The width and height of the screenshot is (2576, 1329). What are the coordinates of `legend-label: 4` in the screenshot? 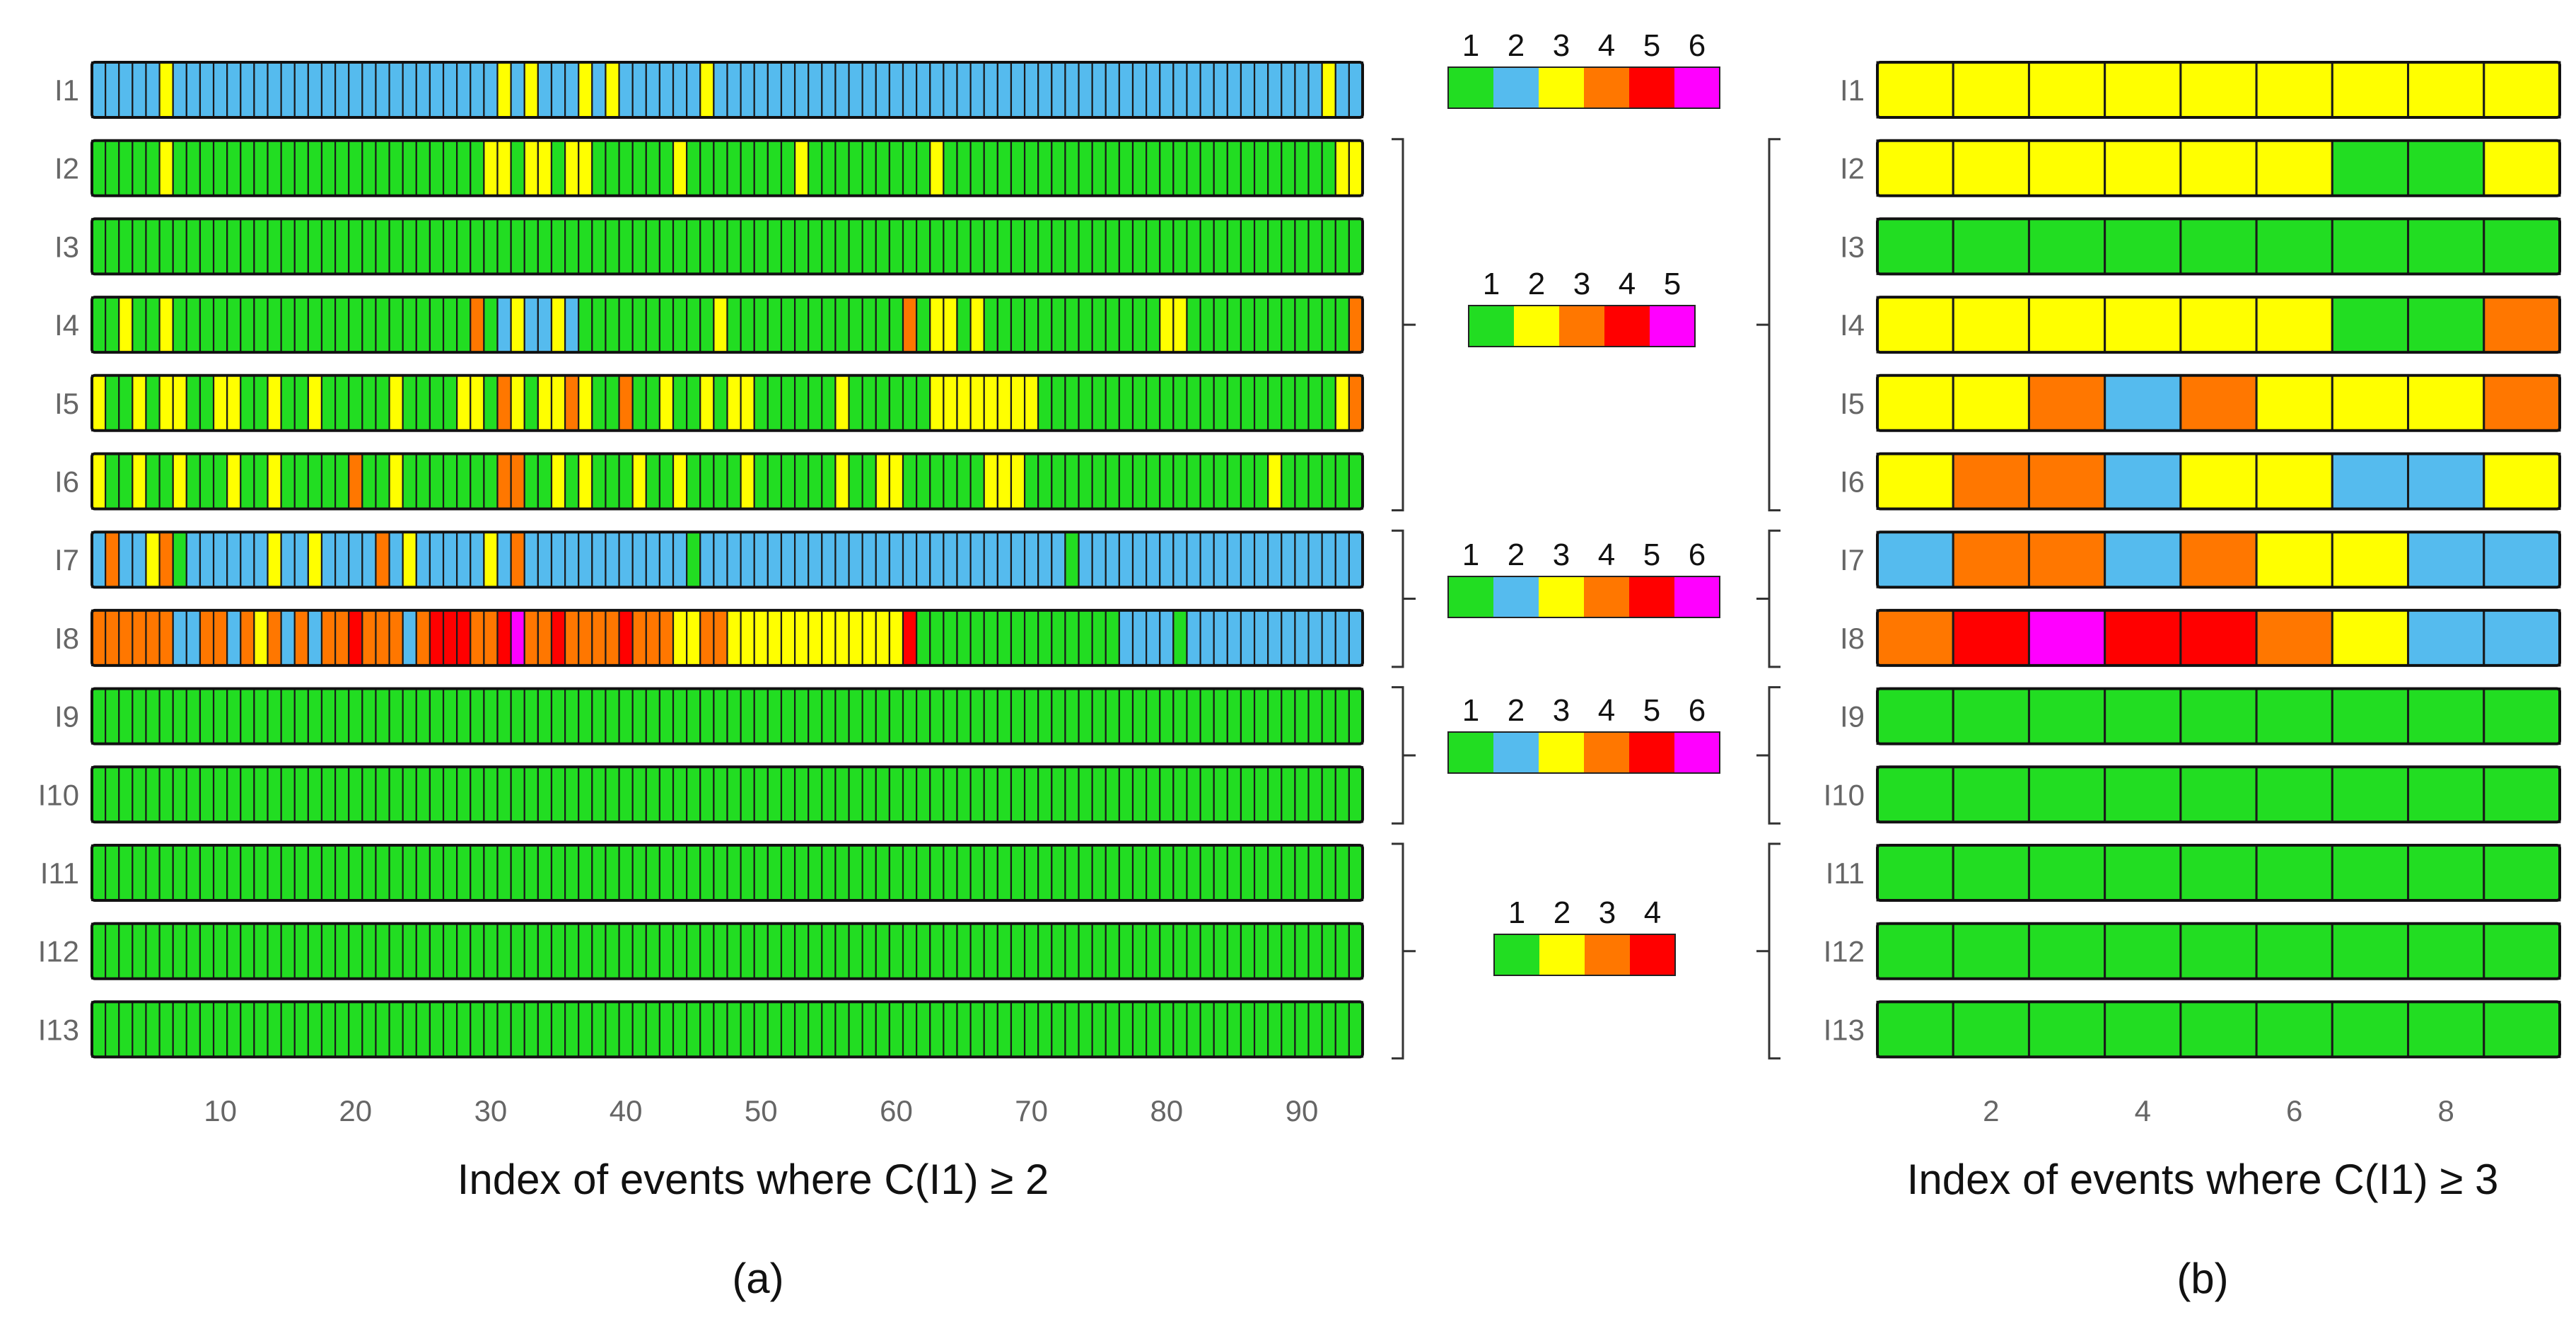 It's located at (1607, 45).